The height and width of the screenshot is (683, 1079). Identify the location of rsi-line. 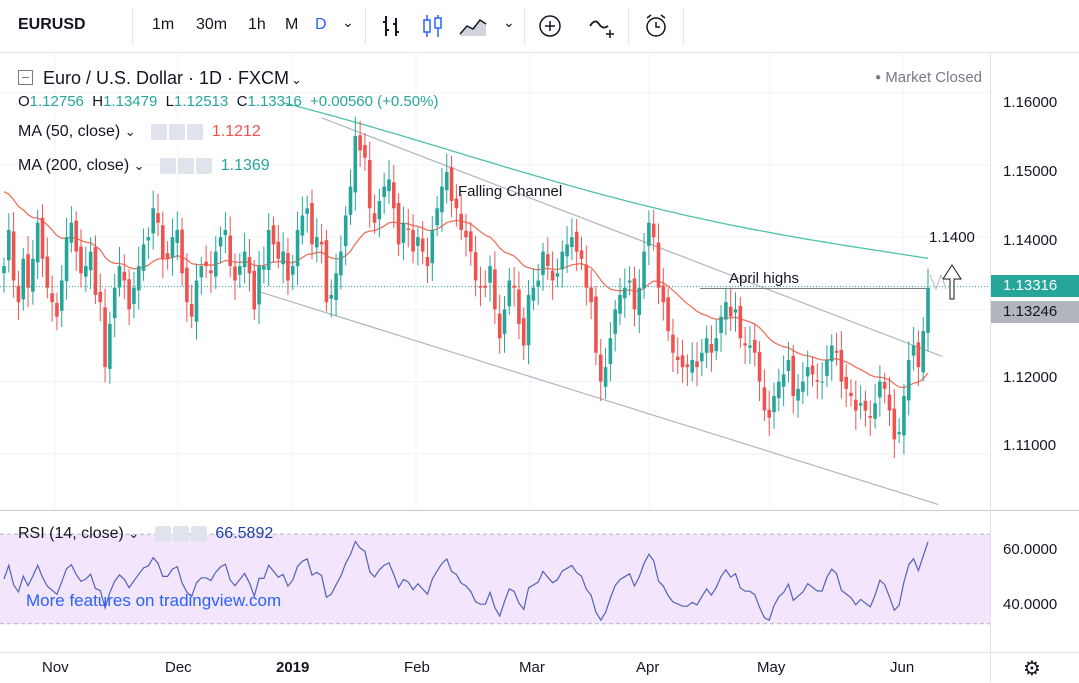
(466, 581).